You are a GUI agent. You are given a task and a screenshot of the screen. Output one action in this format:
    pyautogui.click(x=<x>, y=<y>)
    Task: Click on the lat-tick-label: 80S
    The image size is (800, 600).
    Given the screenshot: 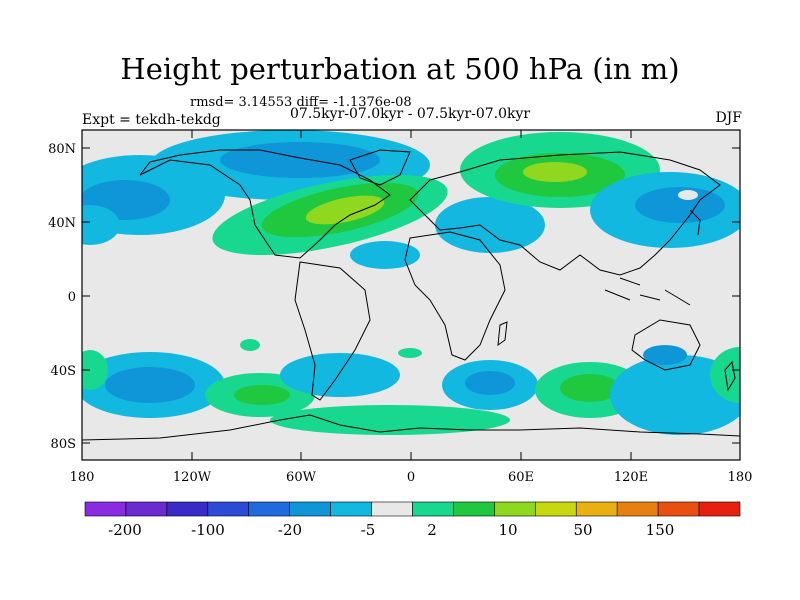 What is the action you would take?
    pyautogui.click(x=63, y=444)
    